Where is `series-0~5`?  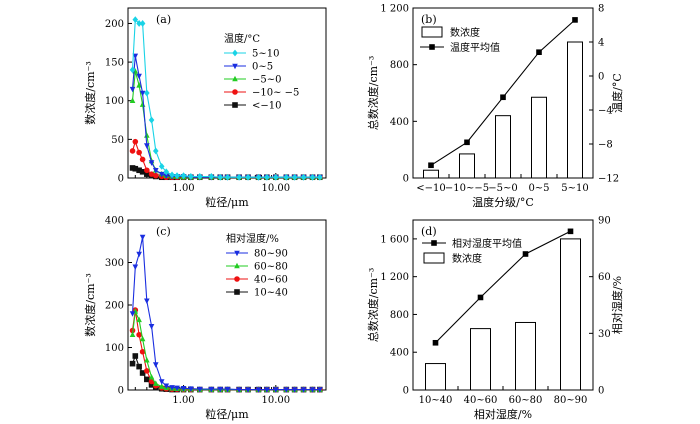 series-0~5 is located at coordinates (226, 117).